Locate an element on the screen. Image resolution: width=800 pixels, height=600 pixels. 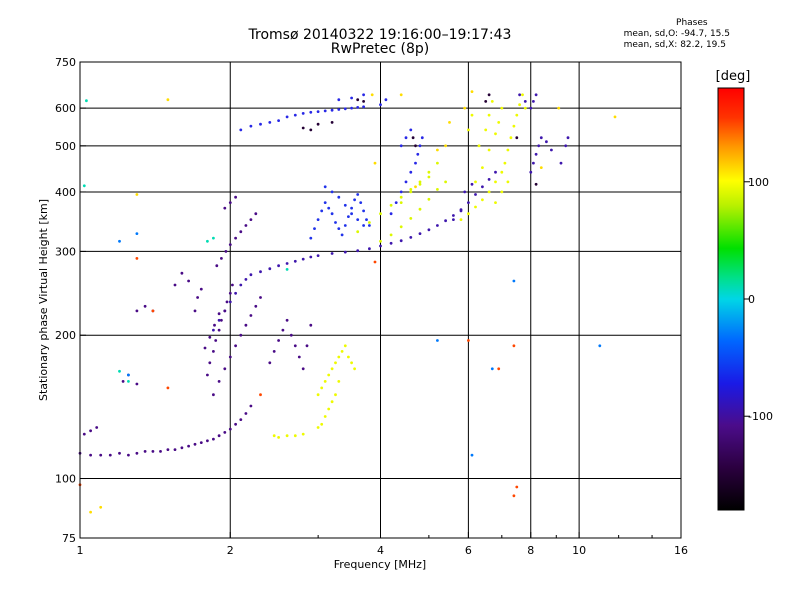
chart-title: Tromsø 20140322 19:16:00–19:17:43 is located at coordinates (380, 35).